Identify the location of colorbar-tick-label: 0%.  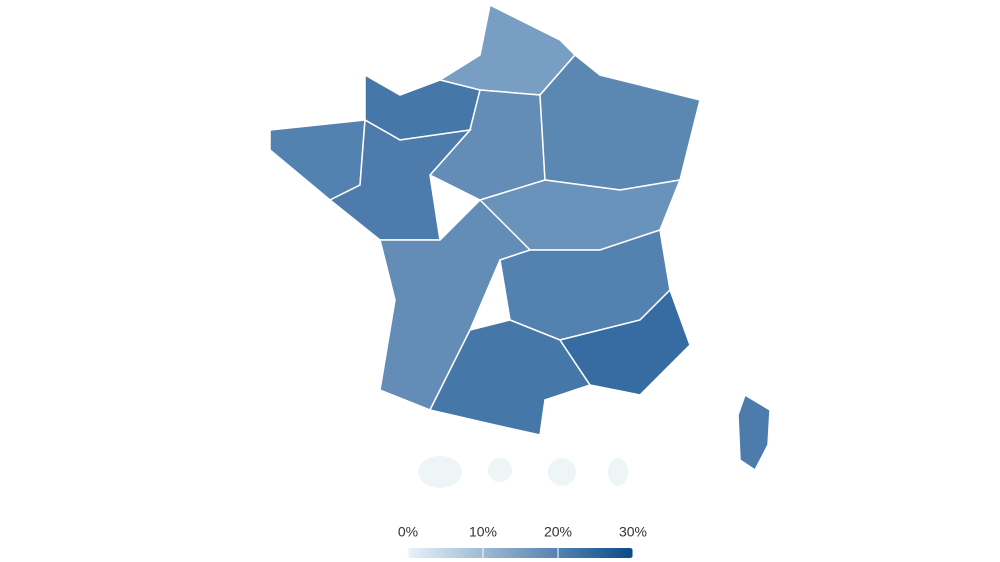
(408, 532).